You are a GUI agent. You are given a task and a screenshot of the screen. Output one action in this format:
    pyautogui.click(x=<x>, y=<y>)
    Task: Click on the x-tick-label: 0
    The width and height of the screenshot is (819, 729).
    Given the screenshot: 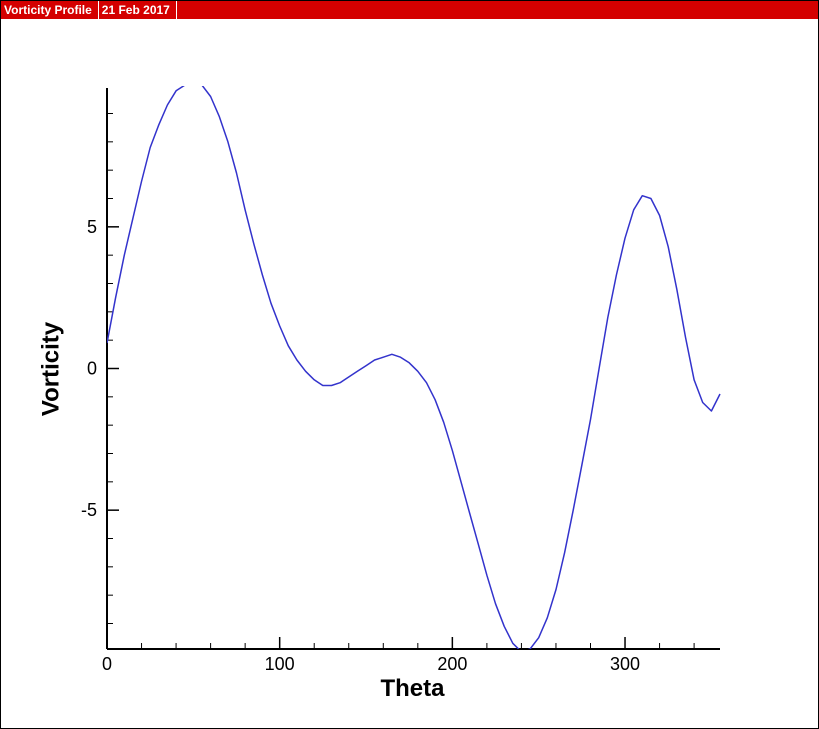 What is the action you would take?
    pyautogui.click(x=107, y=664)
    